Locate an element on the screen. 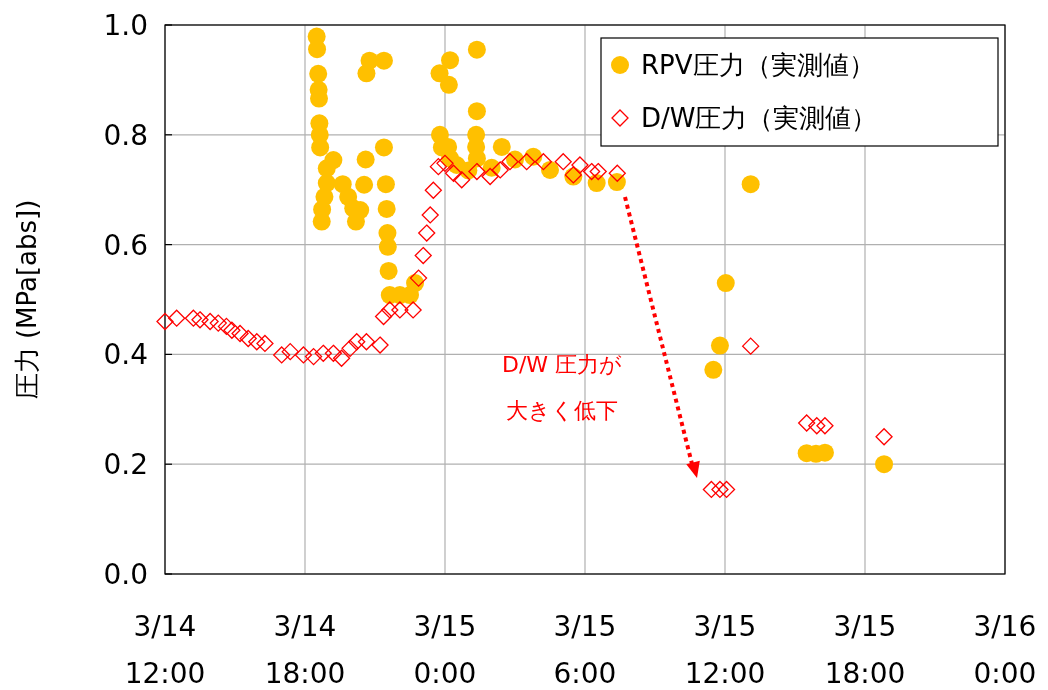 The image size is (1048, 690). legend-label: D/W圧力（実測値） is located at coordinates (759, 118).